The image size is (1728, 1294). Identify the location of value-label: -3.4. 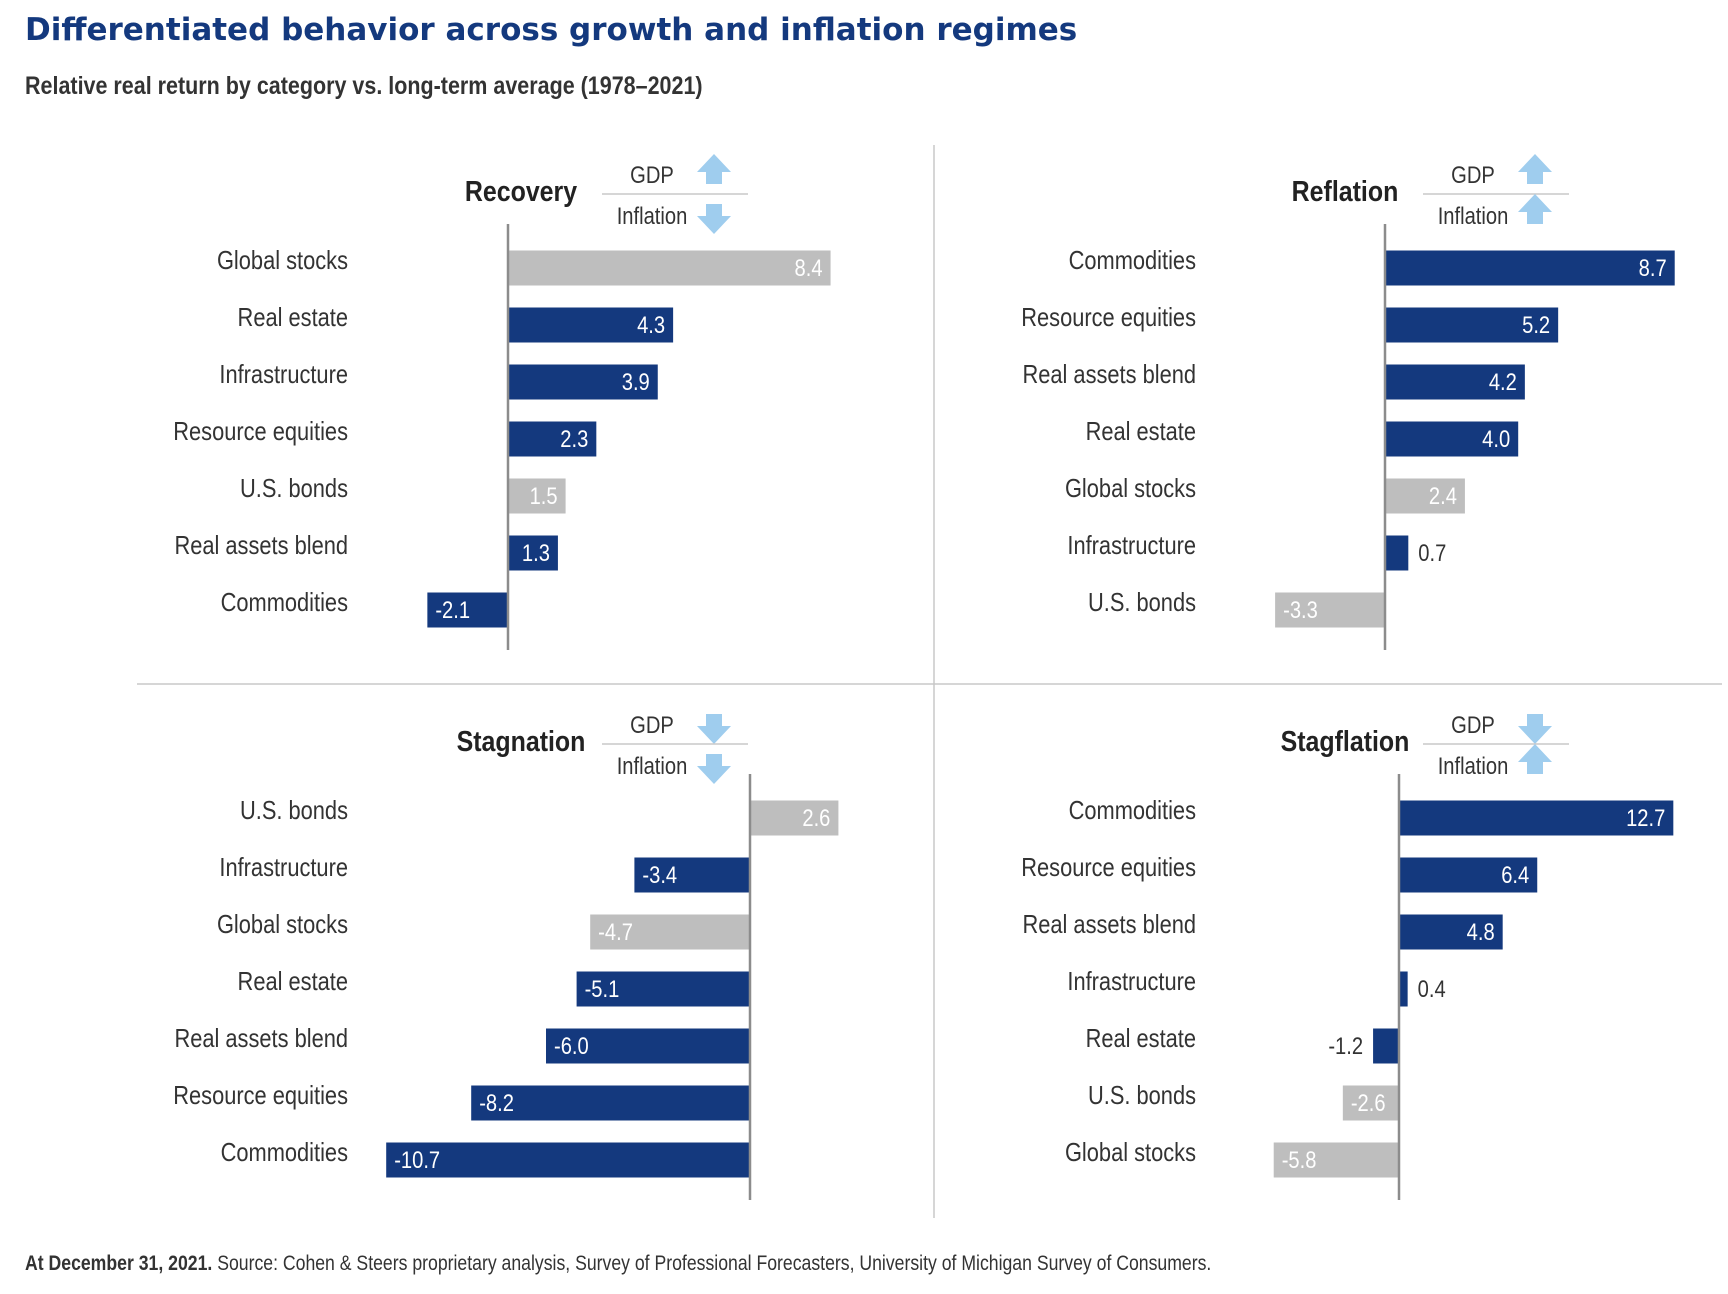
(659, 874).